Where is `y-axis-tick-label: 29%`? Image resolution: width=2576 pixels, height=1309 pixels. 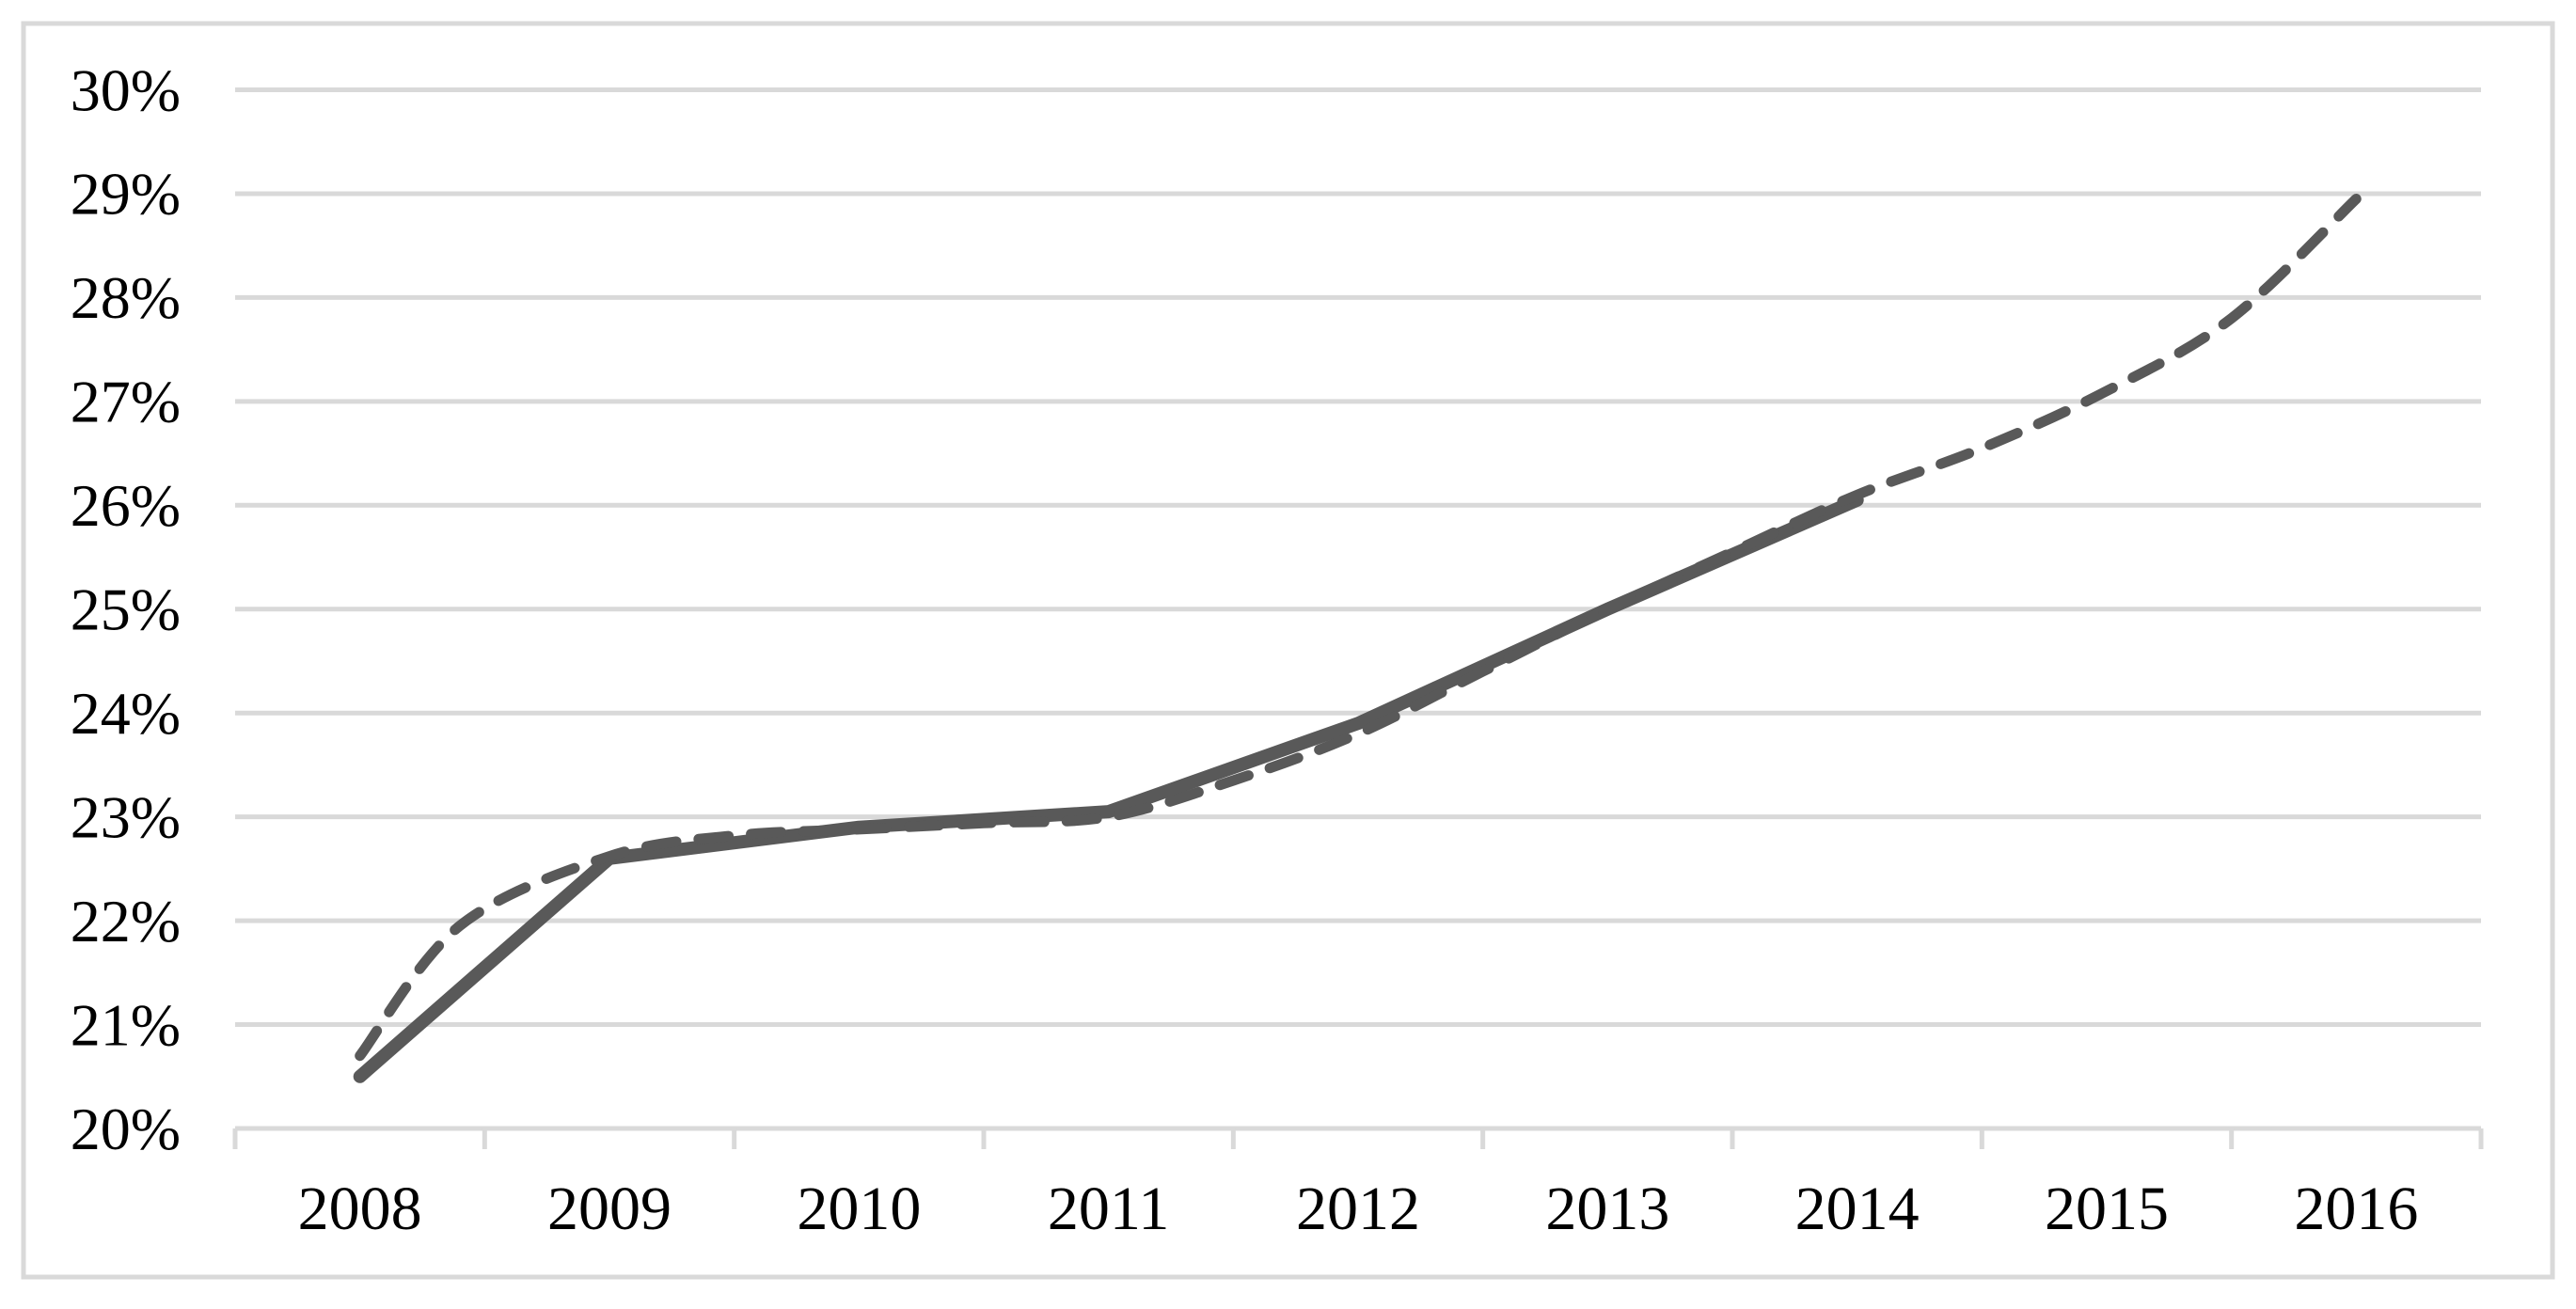 y-axis-tick-label: 29% is located at coordinates (126, 194).